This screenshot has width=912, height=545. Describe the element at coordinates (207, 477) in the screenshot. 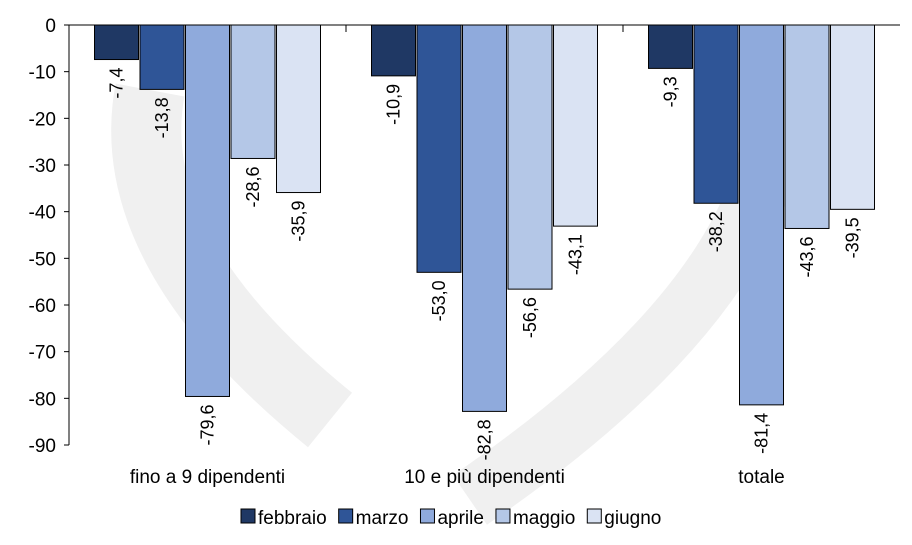

I see `category-label: fino a 9 dipendenti` at that location.